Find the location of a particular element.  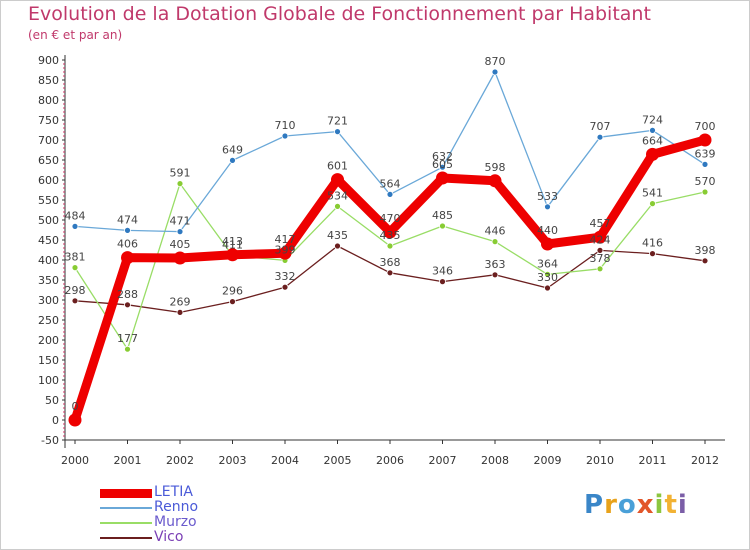

data-label-vico: 288 is located at coordinates (127, 294).